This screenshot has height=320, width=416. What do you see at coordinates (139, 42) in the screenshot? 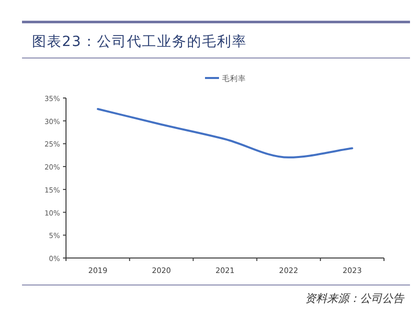
I see `chart-title: 图表23：公司代工业务的毛利率` at bounding box center [139, 42].